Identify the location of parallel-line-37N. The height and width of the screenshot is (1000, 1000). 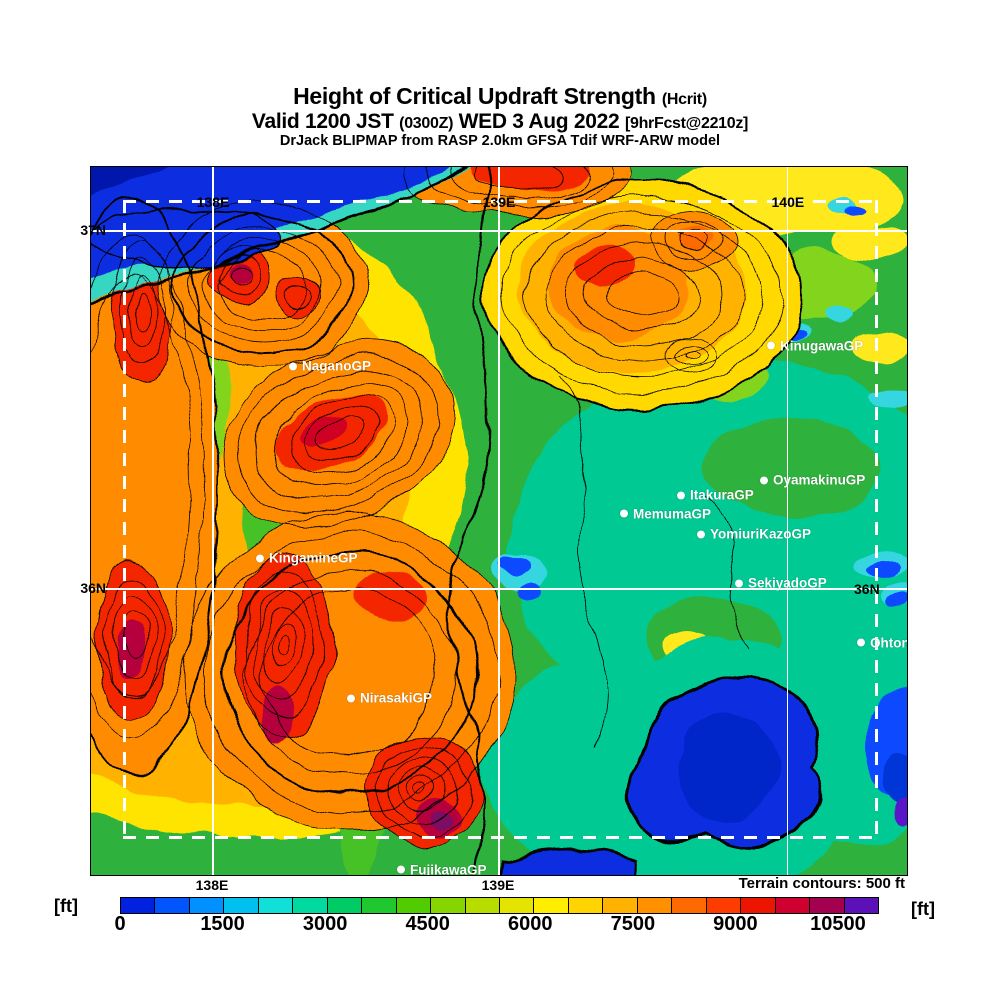
(499, 231).